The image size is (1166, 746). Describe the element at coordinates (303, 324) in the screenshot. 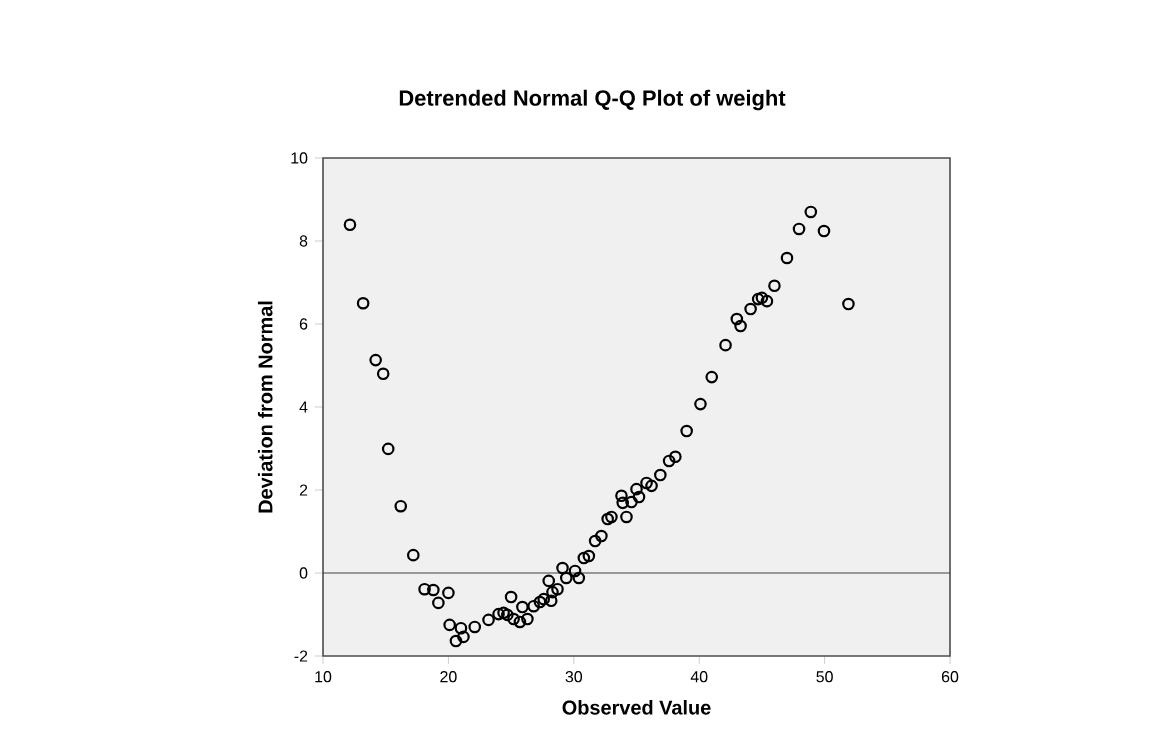

I see `y-tick-label: 6` at that location.